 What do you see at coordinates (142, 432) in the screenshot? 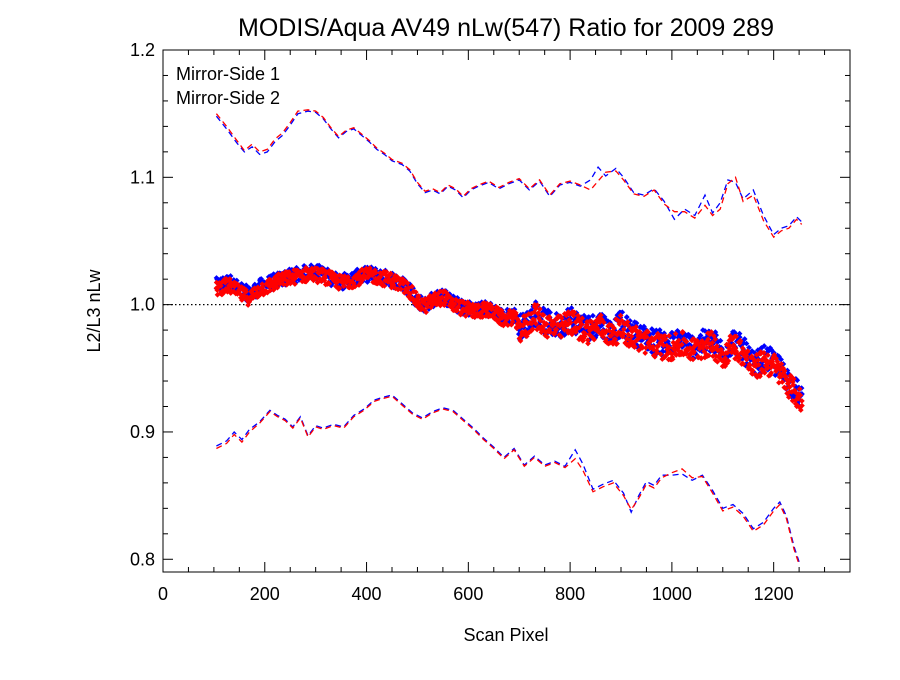
I see `y-tick-label: 0.9` at bounding box center [142, 432].